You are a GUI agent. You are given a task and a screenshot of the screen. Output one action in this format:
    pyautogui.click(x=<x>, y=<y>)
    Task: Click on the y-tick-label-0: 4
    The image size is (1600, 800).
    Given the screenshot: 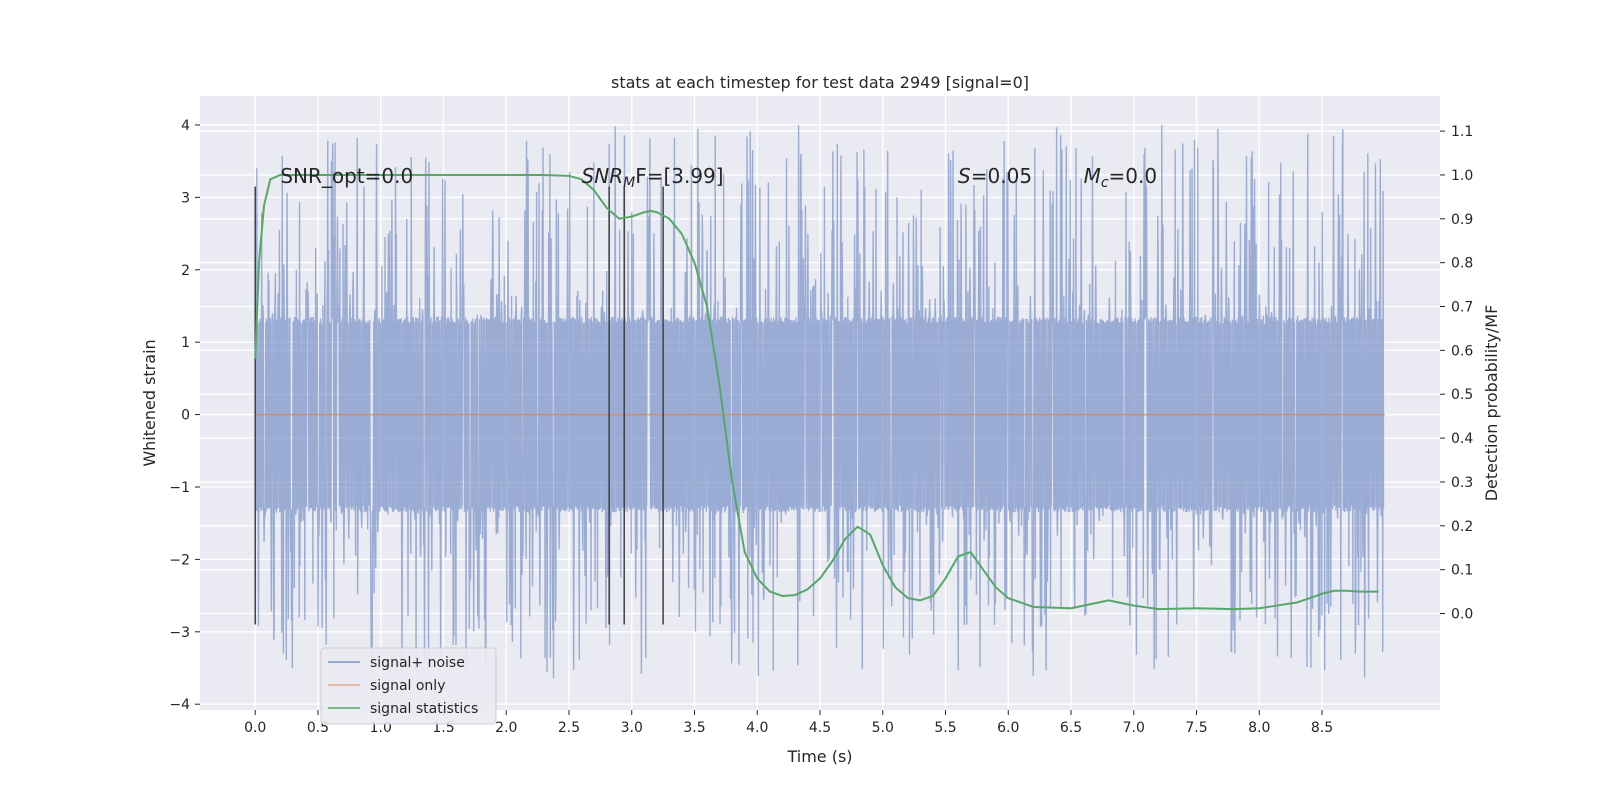 What is the action you would take?
    pyautogui.click(x=185, y=126)
    